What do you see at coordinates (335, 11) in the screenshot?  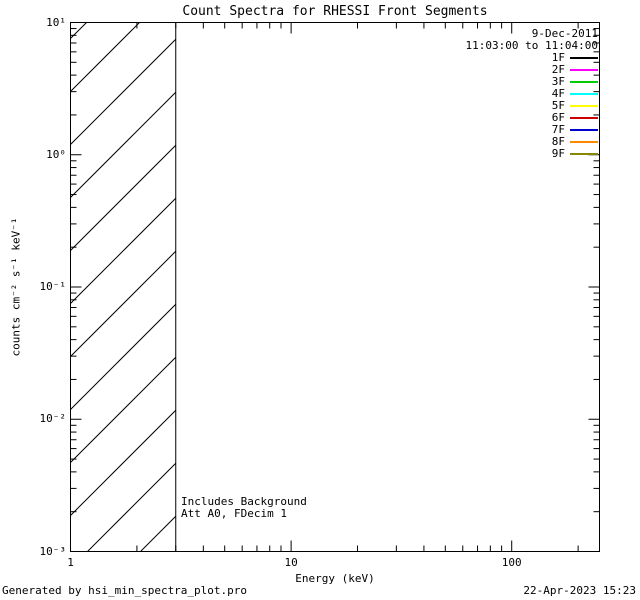 I see `chart-title: Count Spectra for RHESSI Front Segments` at bounding box center [335, 11].